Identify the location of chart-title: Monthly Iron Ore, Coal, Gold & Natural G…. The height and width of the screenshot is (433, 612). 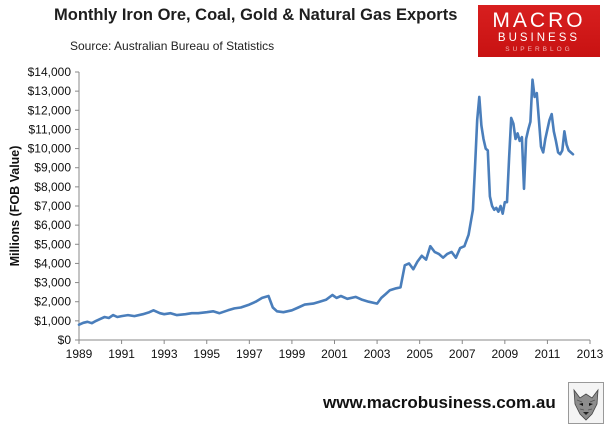
(256, 15).